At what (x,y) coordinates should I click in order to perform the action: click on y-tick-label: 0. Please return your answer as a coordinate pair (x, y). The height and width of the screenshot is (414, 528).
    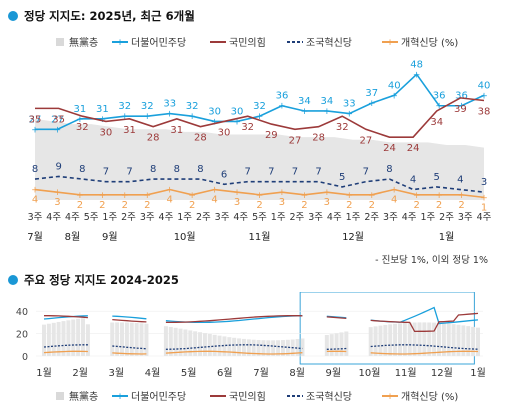
    Looking at the image, I should click on (25, 357).